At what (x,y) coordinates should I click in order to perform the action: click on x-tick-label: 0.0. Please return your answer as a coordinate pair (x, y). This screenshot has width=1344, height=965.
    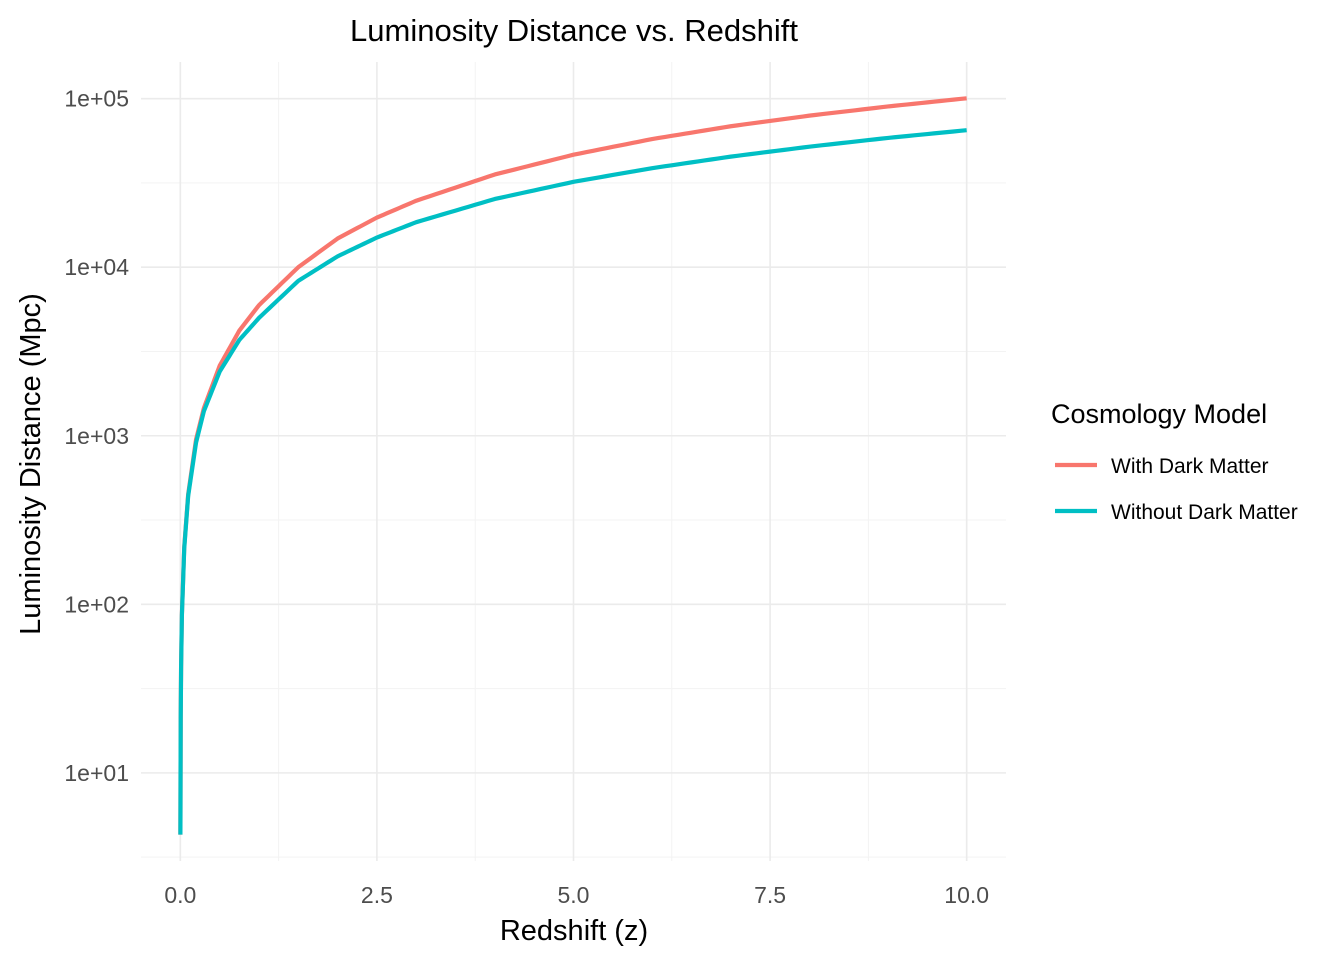
    Looking at the image, I should click on (180, 895).